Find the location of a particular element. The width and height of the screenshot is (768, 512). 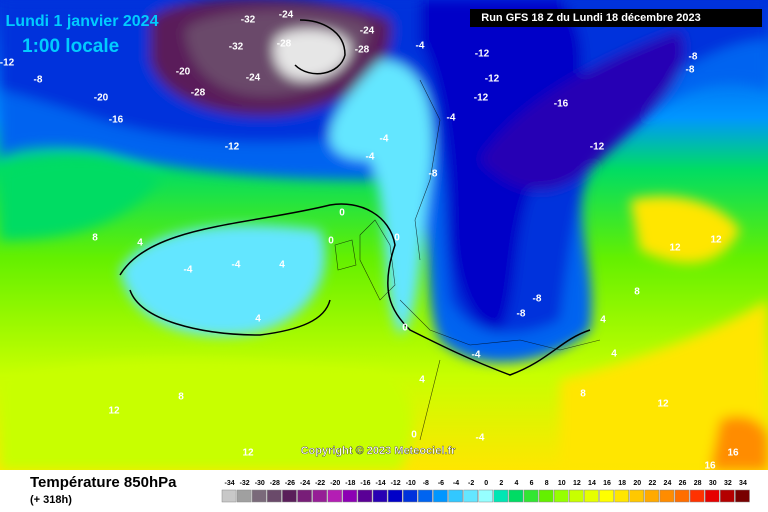

time-label: 1:00 locale is located at coordinates (70, 46).